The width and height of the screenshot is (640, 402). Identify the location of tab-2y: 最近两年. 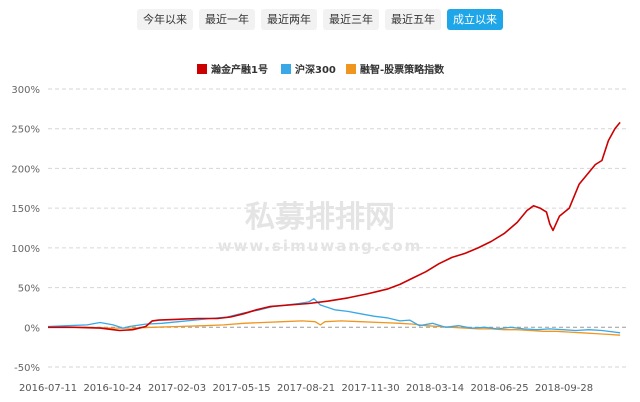
(289, 19).